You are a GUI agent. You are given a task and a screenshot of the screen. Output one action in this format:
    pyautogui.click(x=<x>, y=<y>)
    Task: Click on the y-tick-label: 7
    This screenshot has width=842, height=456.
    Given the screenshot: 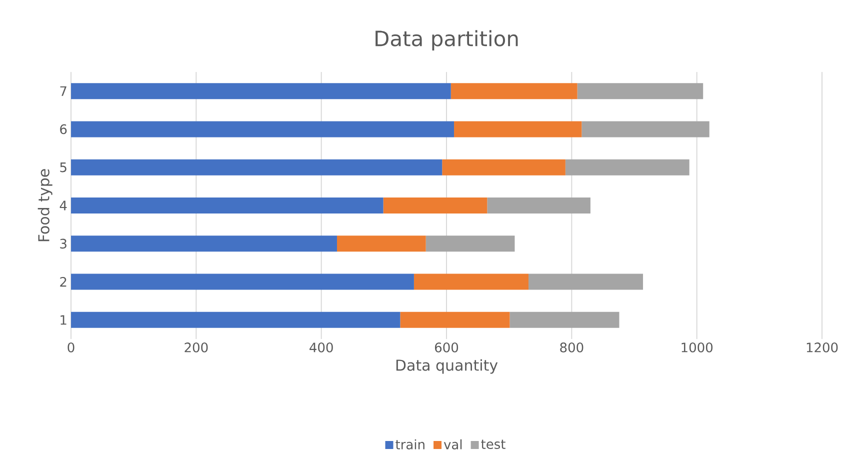 What is the action you would take?
    pyautogui.click(x=63, y=91)
    